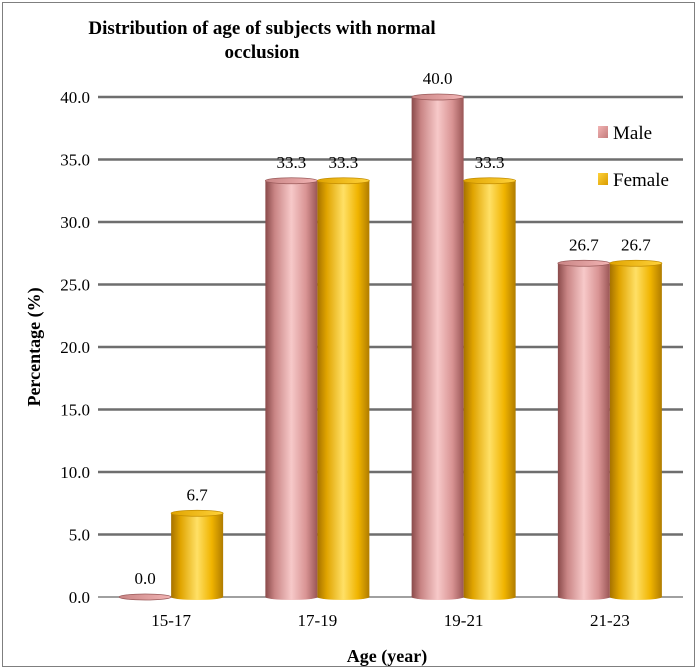 The image size is (699, 671). What do you see at coordinates (79, 535) in the screenshot?
I see `y-tick-label: 5.0` at bounding box center [79, 535].